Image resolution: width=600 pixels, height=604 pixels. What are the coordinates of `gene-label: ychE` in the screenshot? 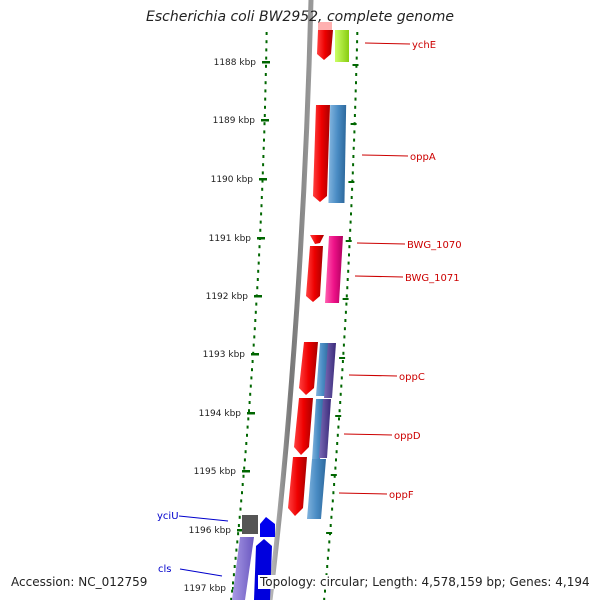 It's located at (424, 45).